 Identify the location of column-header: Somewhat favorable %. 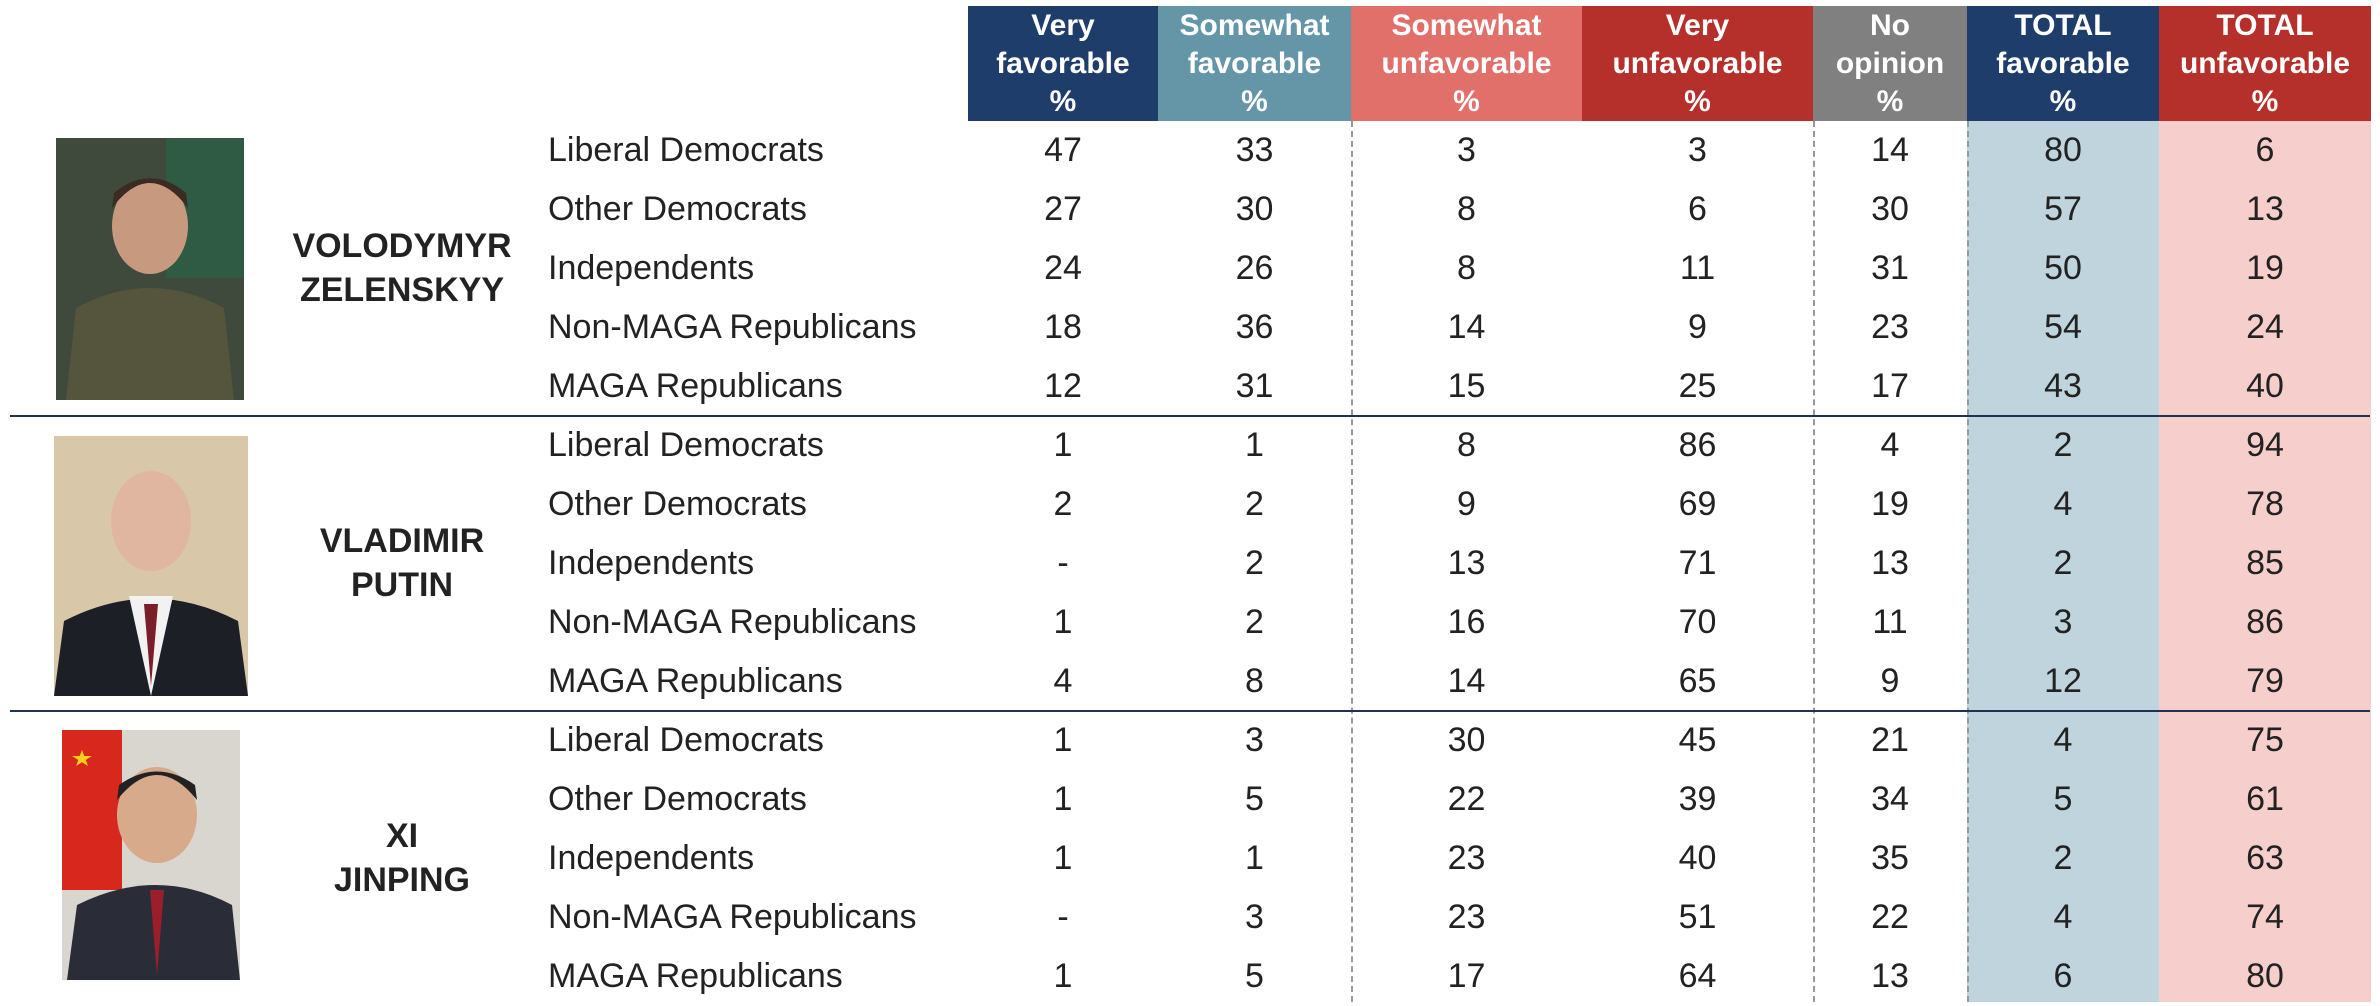
(1254, 63).